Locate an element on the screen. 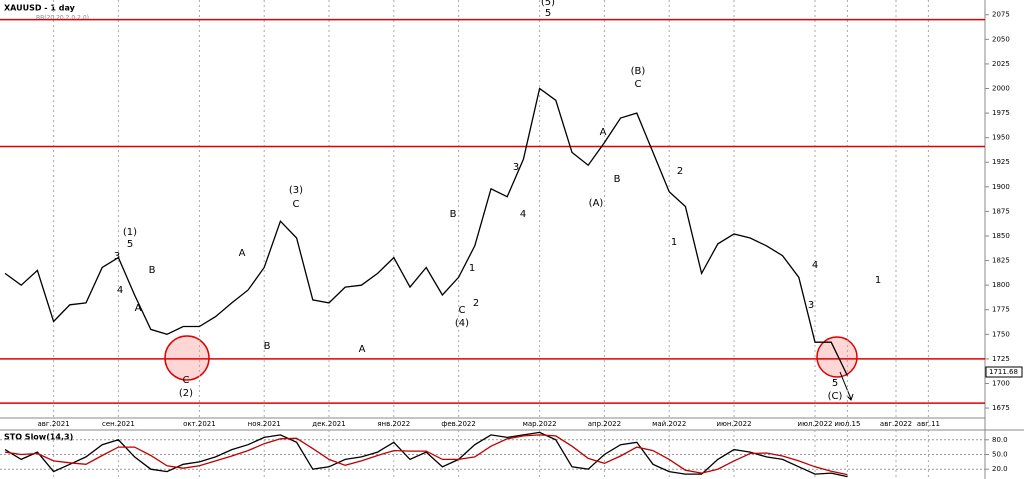 The width and height of the screenshot is (1024, 479). x-tick-label: ноя.2021 is located at coordinates (264, 424).